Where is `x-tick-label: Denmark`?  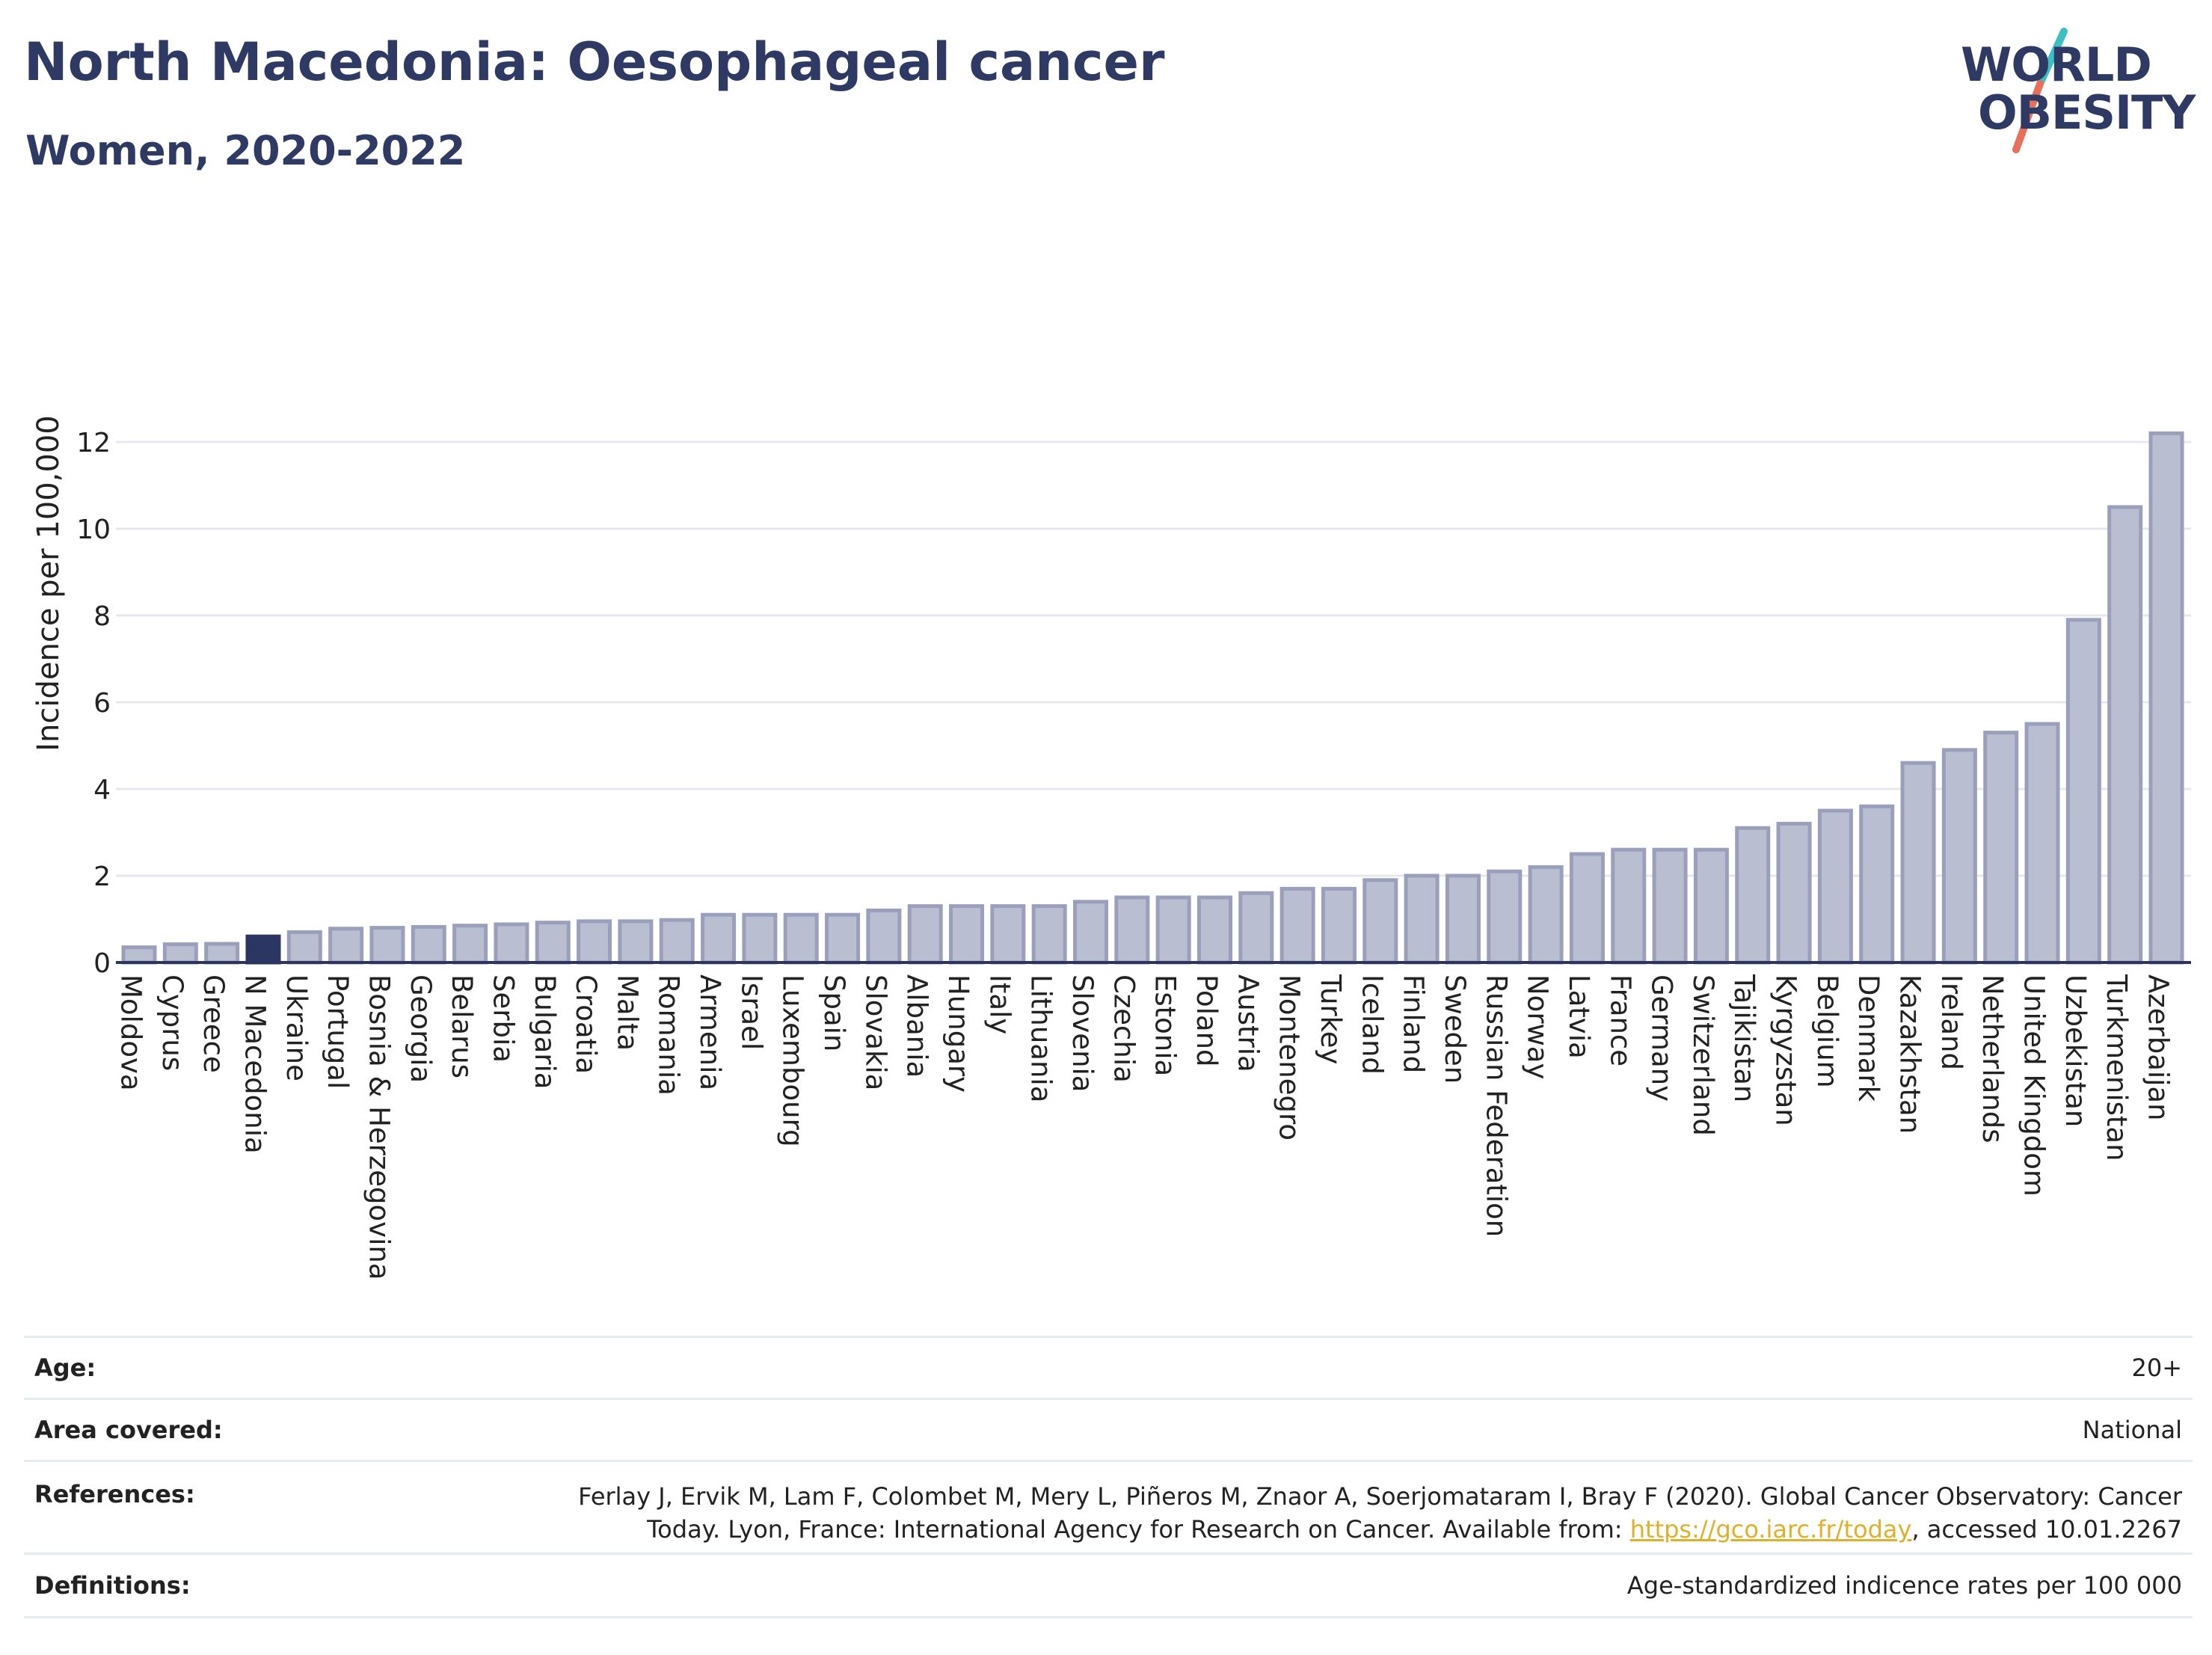
x-tick-label: Denmark is located at coordinates (1868, 1038).